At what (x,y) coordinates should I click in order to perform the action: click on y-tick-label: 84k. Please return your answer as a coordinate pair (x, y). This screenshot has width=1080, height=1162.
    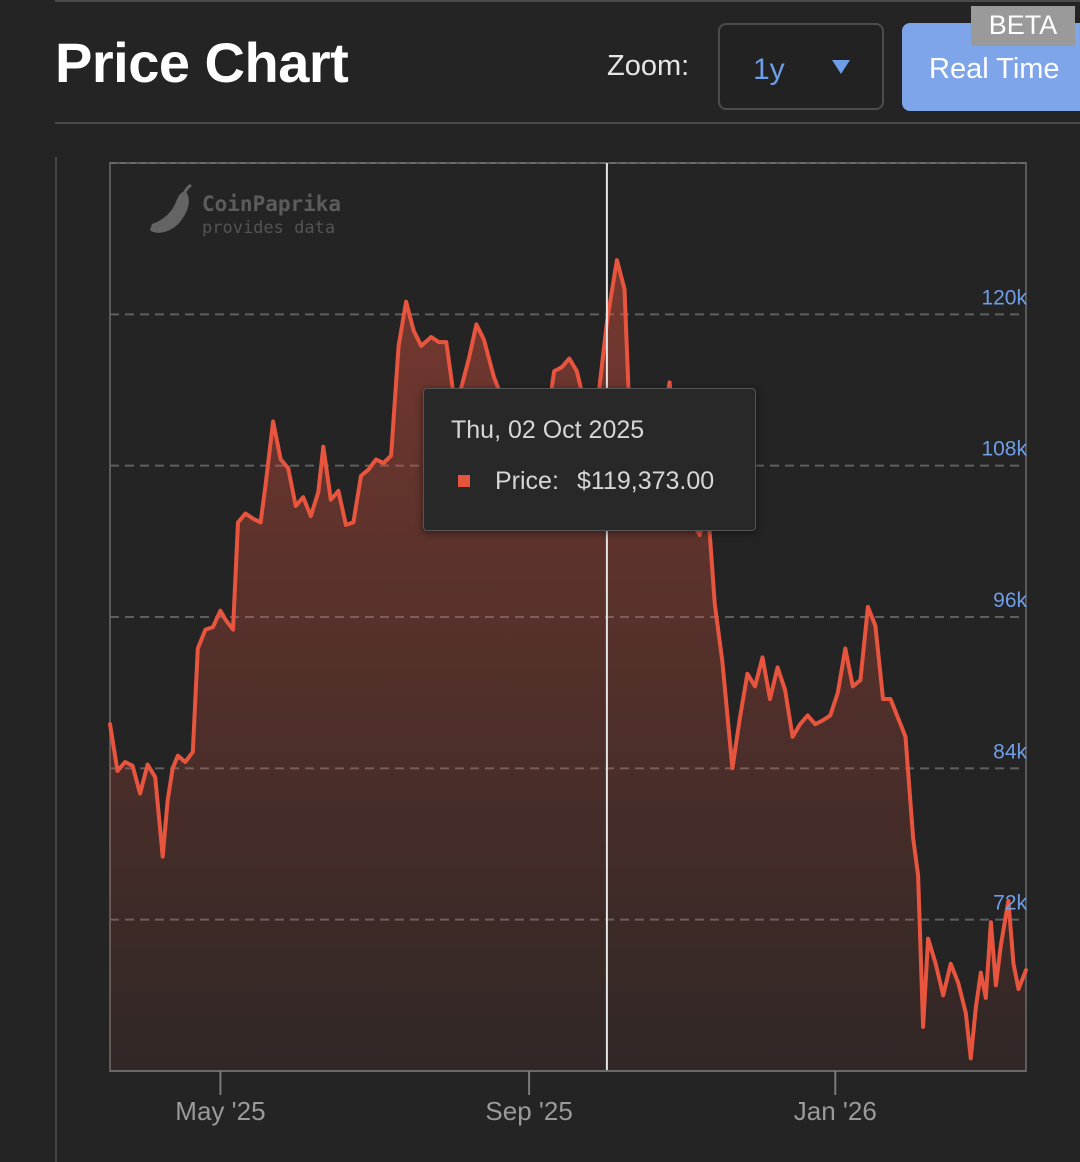
    Looking at the image, I should click on (1010, 751).